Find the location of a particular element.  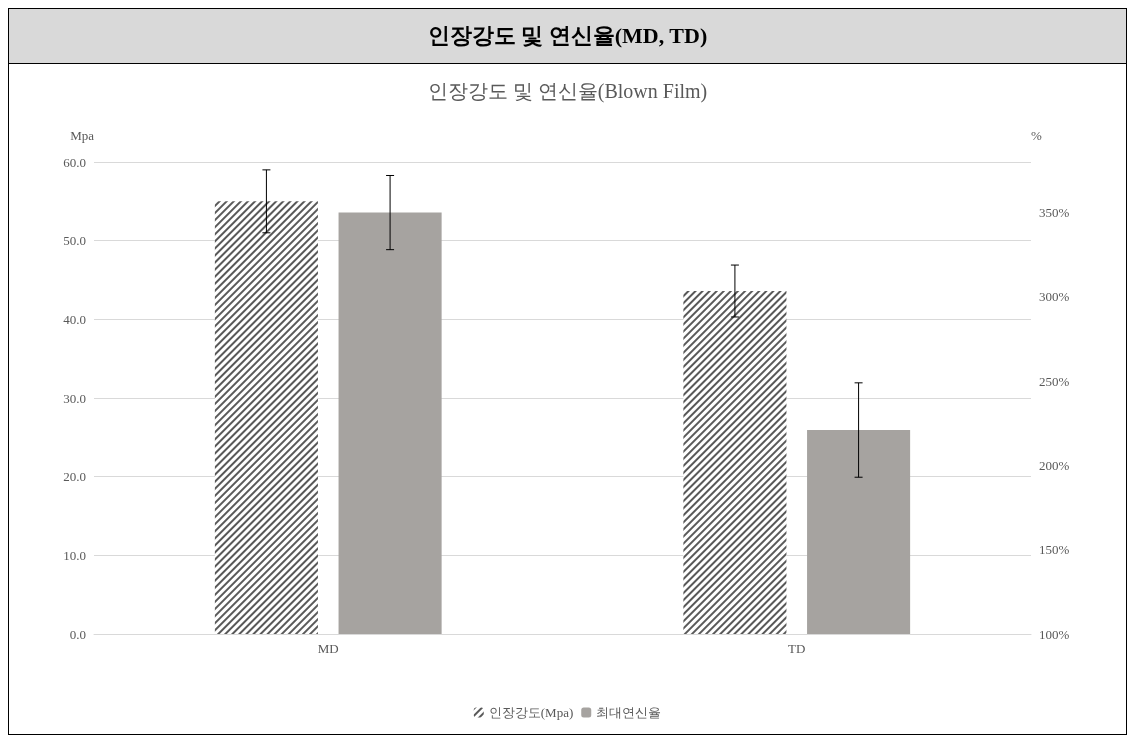

y-axis-title: Mpa is located at coordinates (82, 135).